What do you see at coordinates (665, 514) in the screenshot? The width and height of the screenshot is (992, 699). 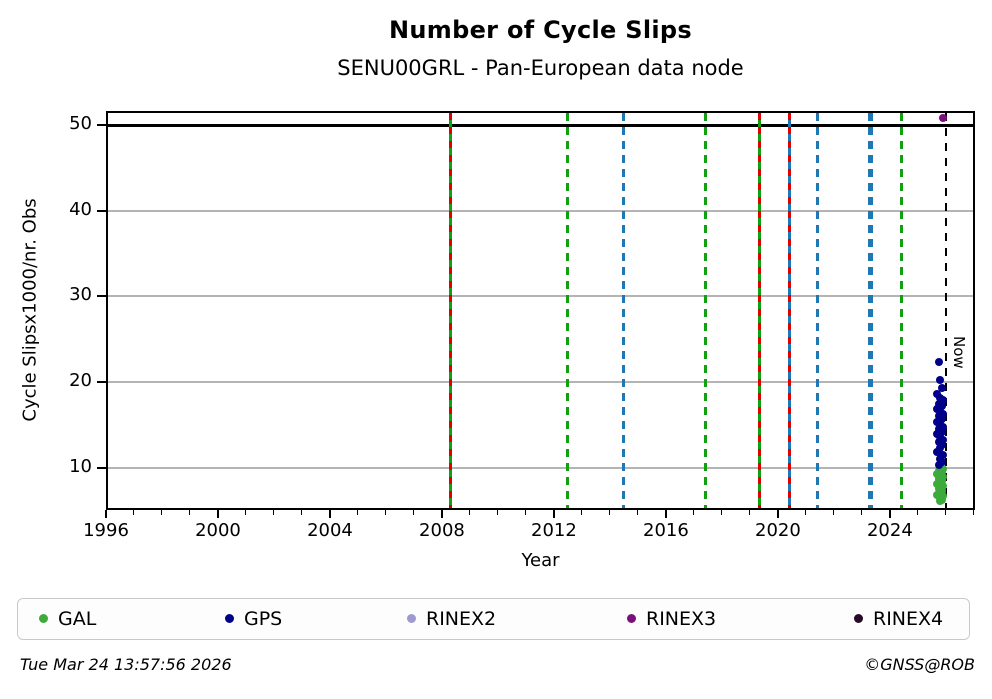 I see `x-major-tick-2016` at bounding box center [665, 514].